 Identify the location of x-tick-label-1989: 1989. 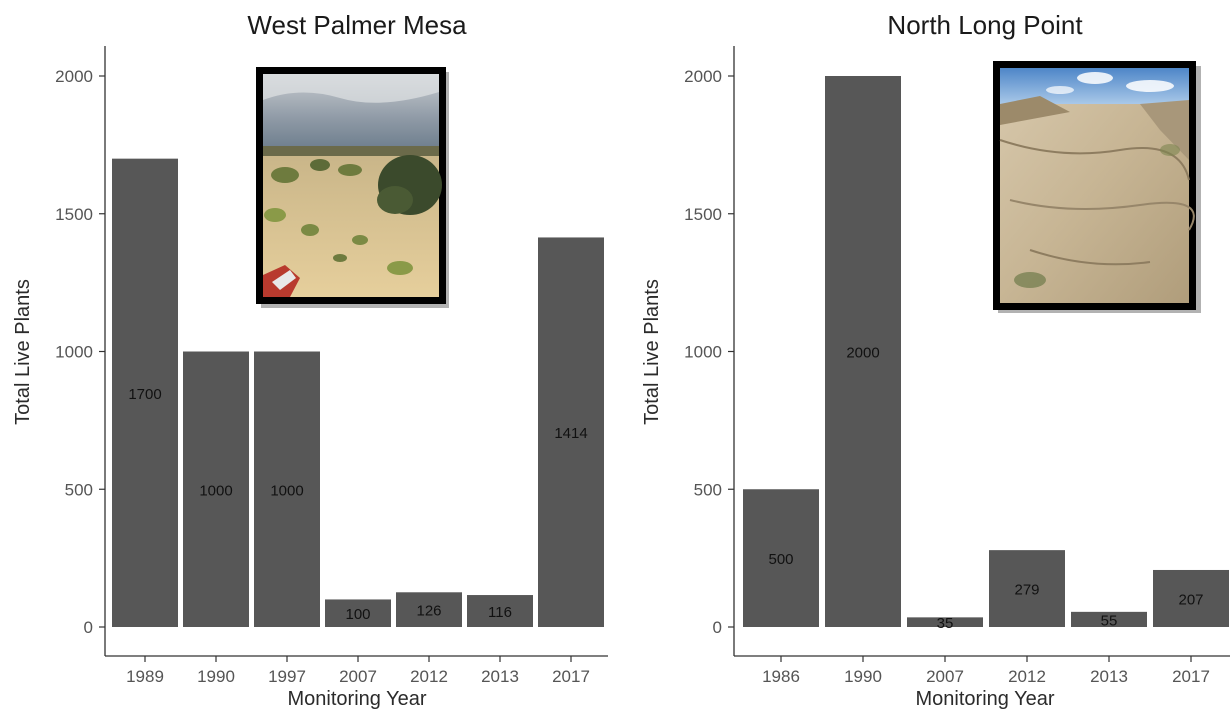
(145, 676).